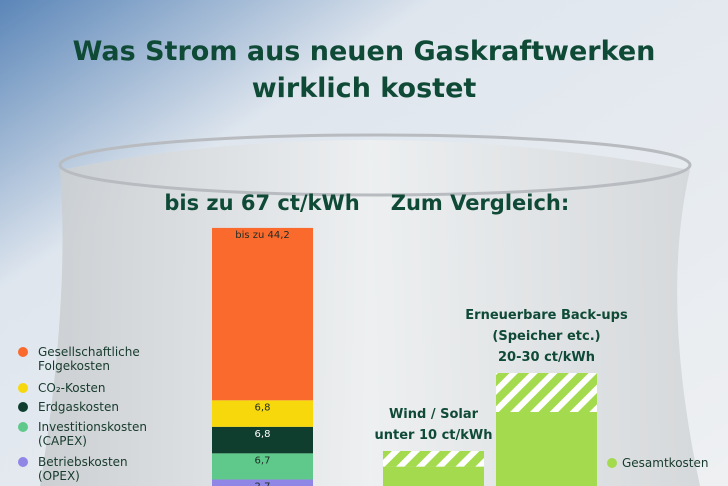  Describe the element at coordinates (665, 463) in the screenshot. I see `legend-label: Gesamtkosten` at that location.